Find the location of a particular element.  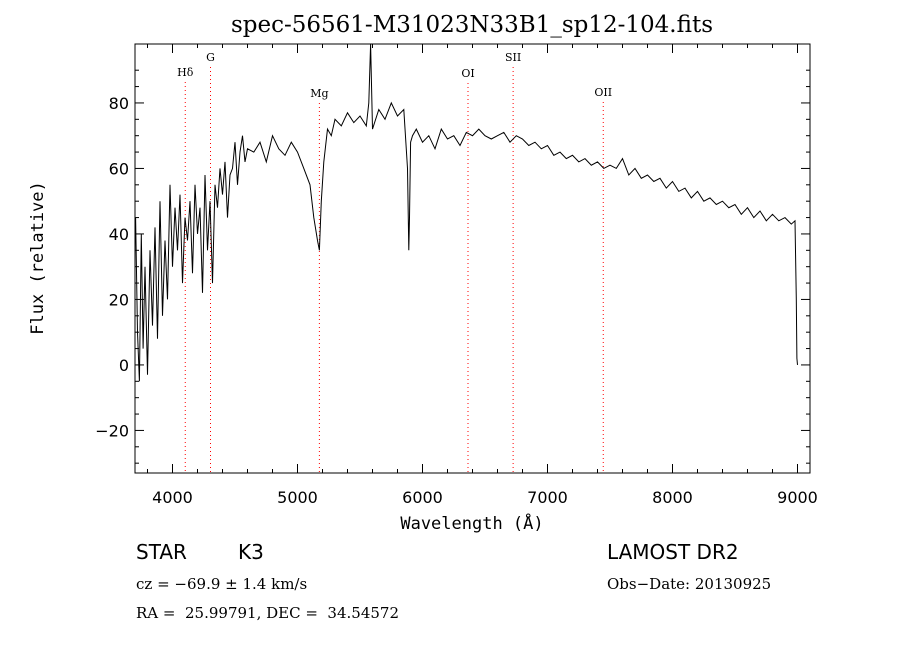

spectral-line-label: Mg is located at coordinates (319, 93).